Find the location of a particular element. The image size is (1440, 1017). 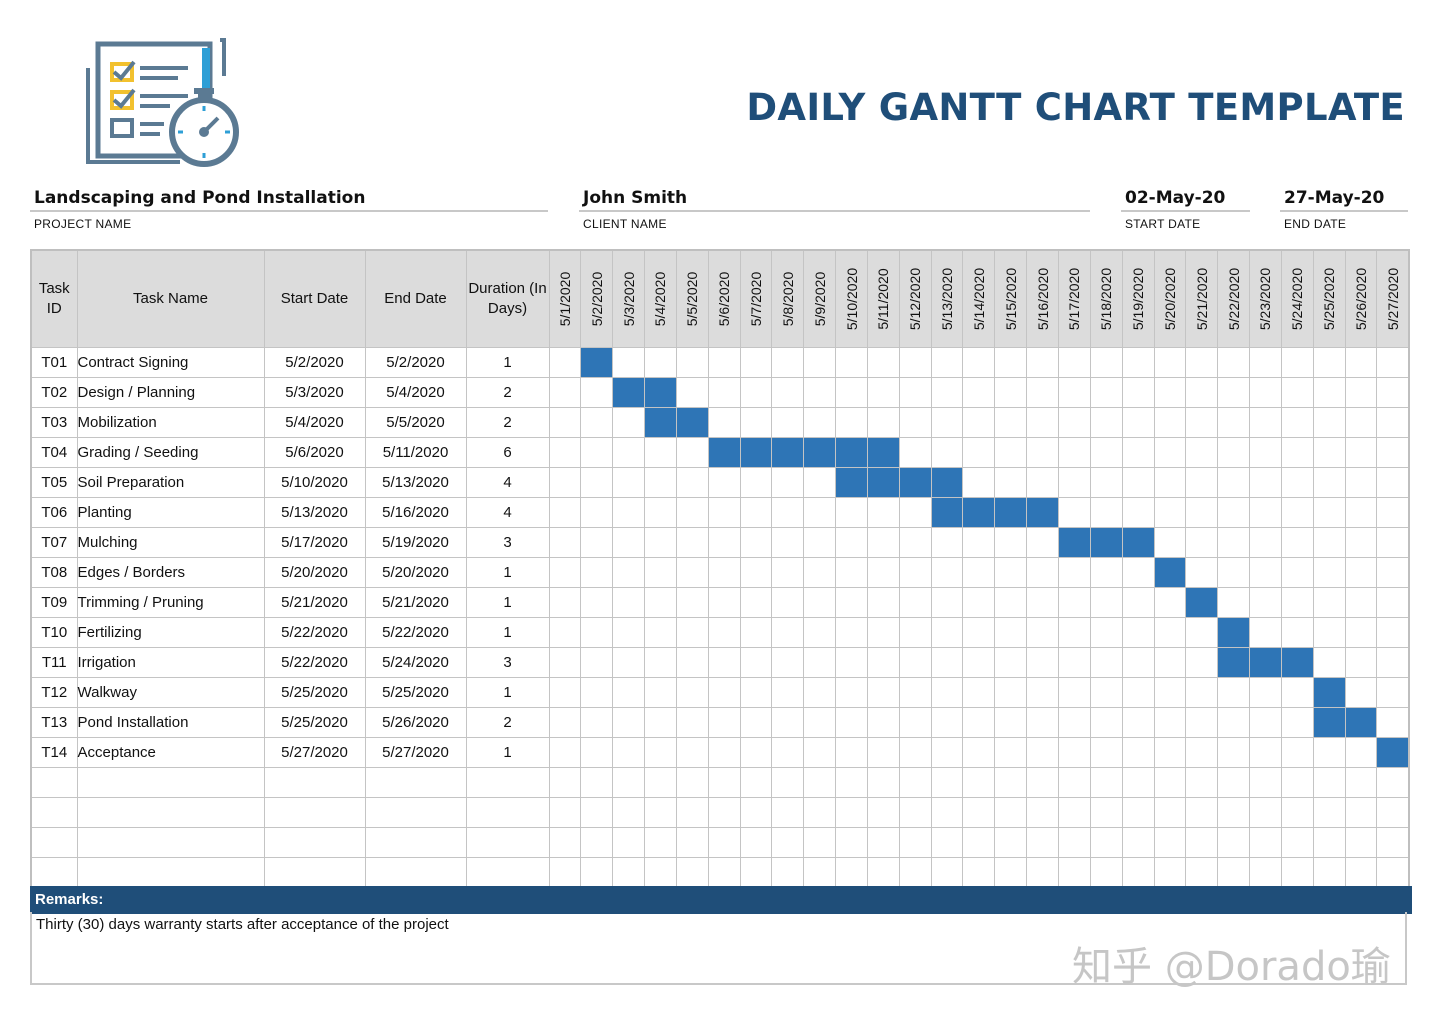

table-row: T01 Contract Signing 5/2/2020 5/2/2020 1 is located at coordinates (720, 362).